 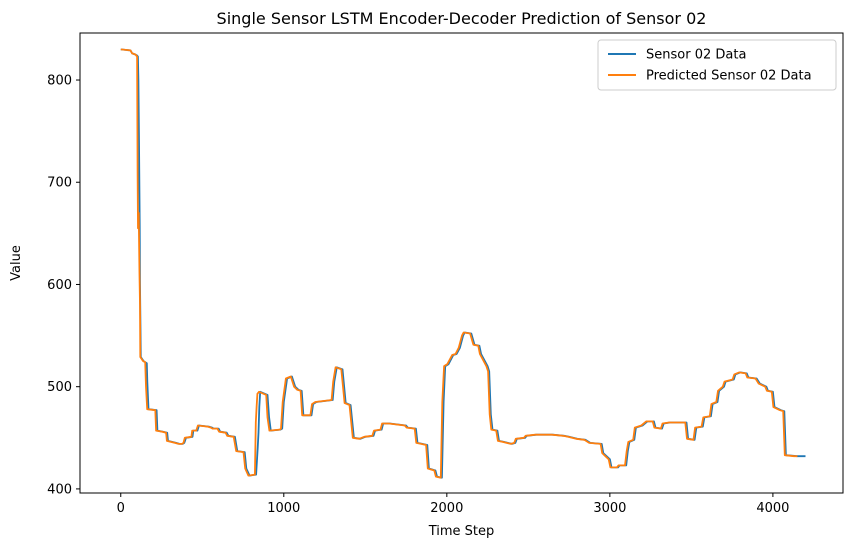 I want to click on legend-label-2: Predicted Sensor 02 Data, so click(x=729, y=76).